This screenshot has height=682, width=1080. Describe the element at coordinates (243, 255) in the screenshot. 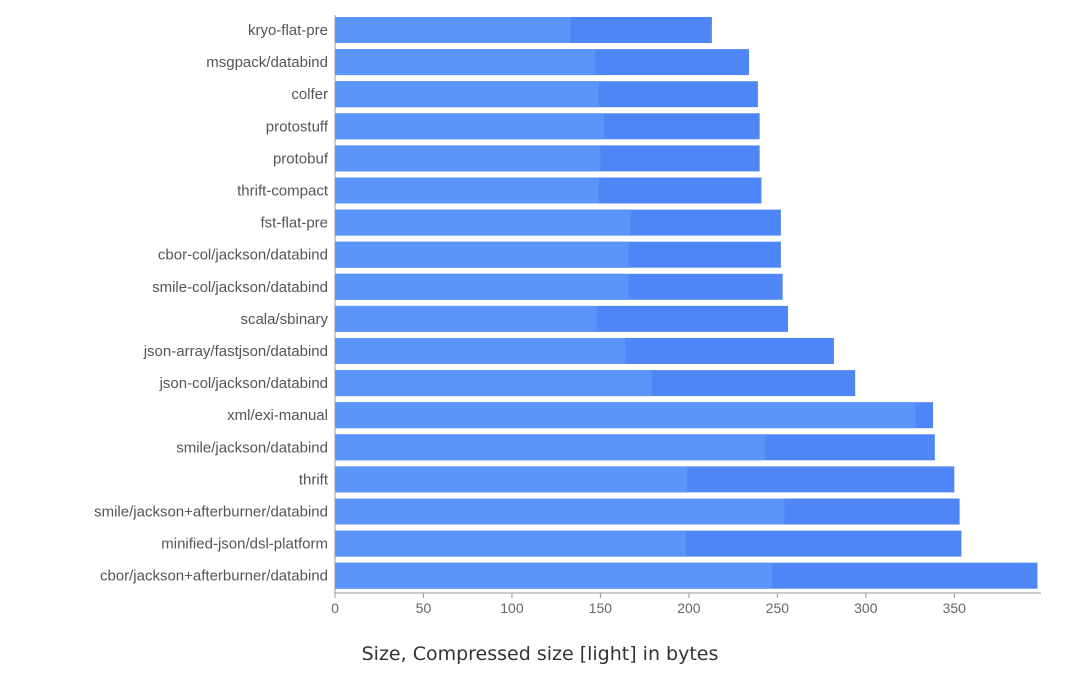

I see `category-label: cbor-col/jackson/databind` at that location.